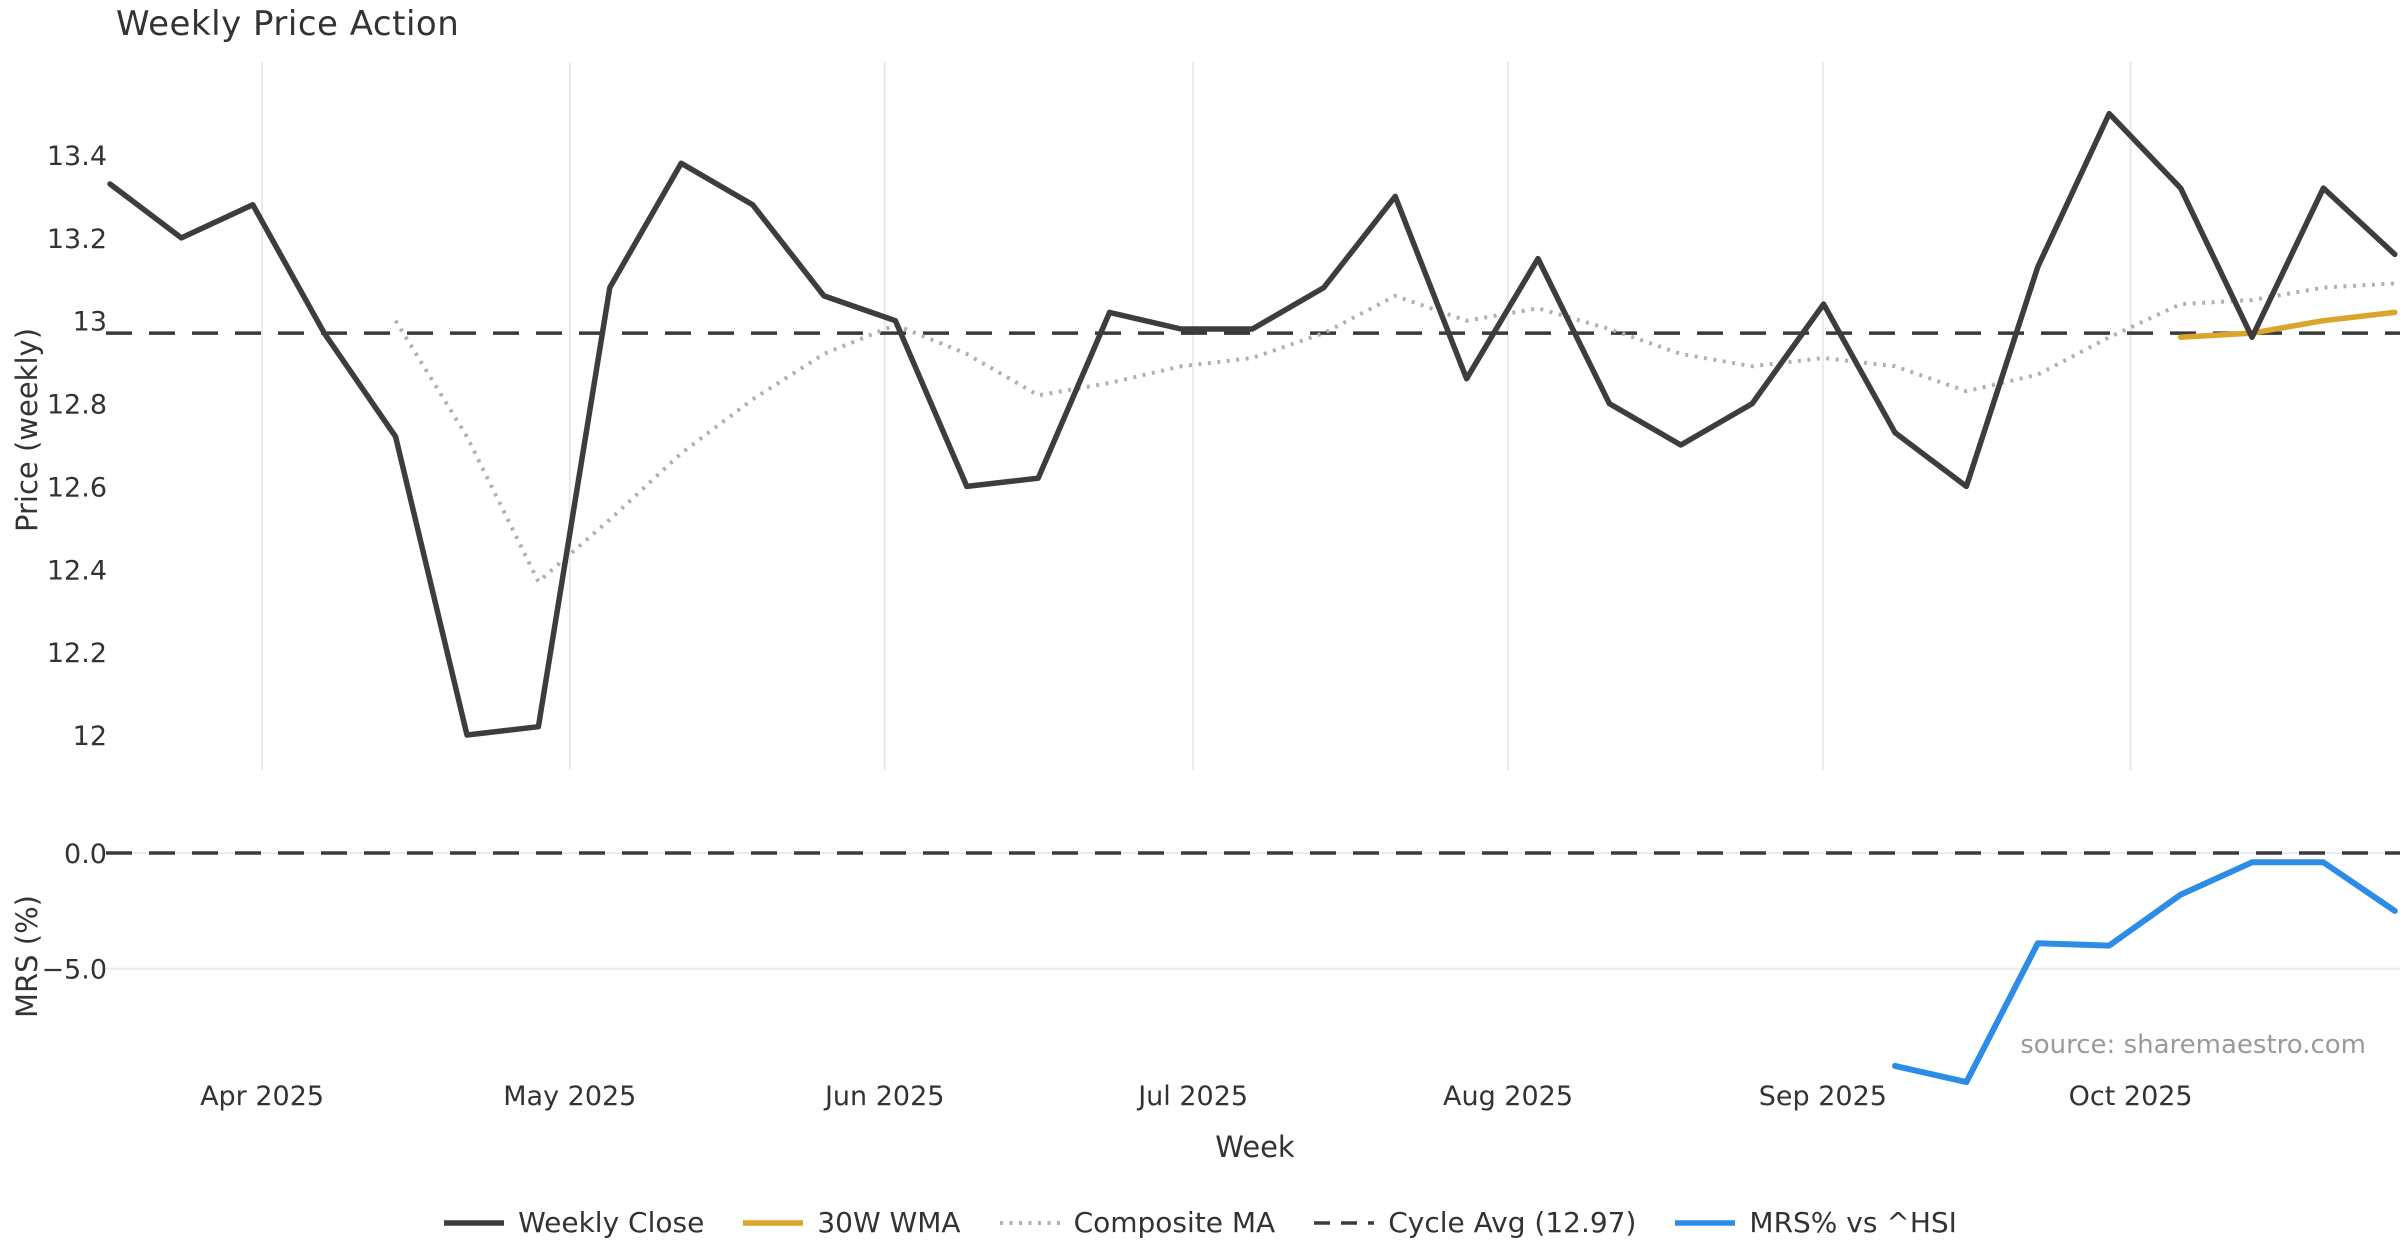 This screenshot has width=2400, height=1260. Describe the element at coordinates (2193, 1045) in the screenshot. I see `source-note: source: sharemaestro.com` at that location.